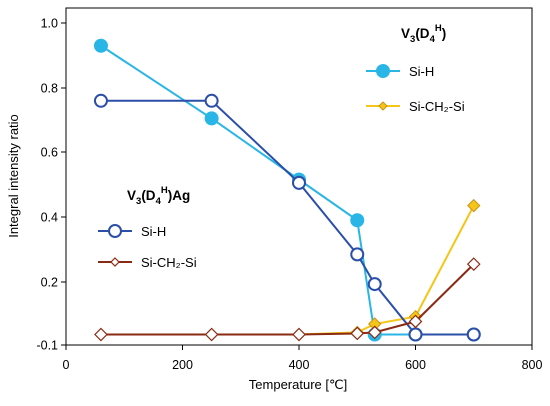 The width and height of the screenshot is (550, 406). I want to click on x-tick-label: 800, so click(532, 365).